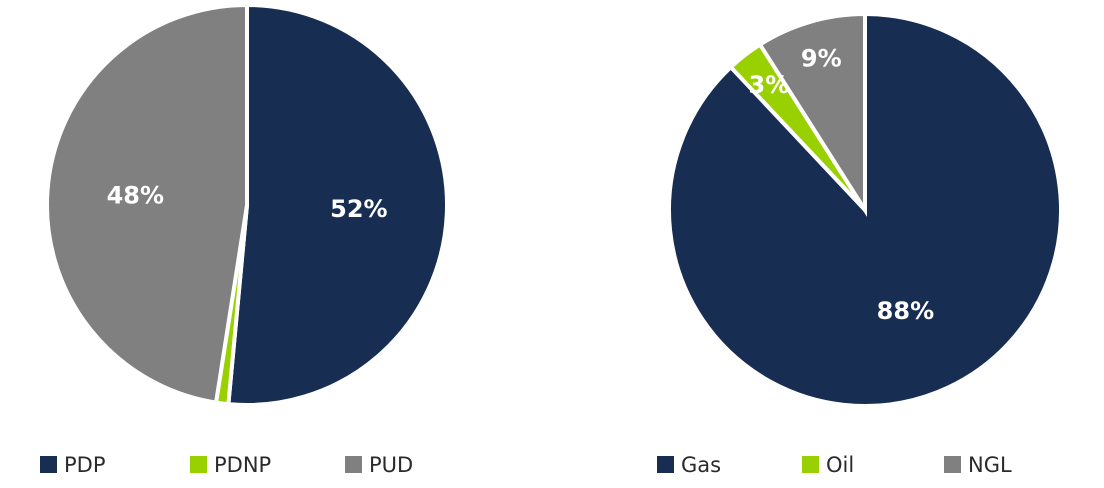 This screenshot has height=488, width=1104. I want to click on pie-slice, so click(812, 114).